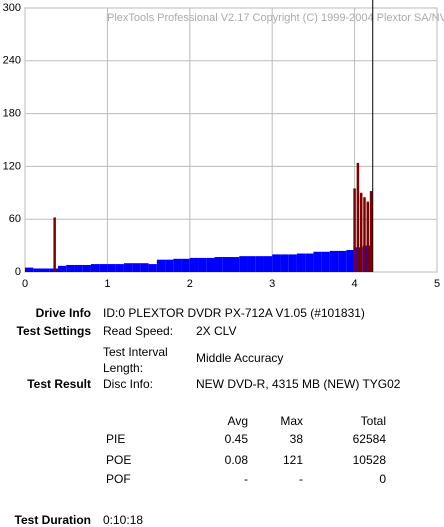 The height and width of the screenshot is (527, 444). Describe the element at coordinates (236, 439) in the screenshot. I see `table-cell: 0.45` at that location.